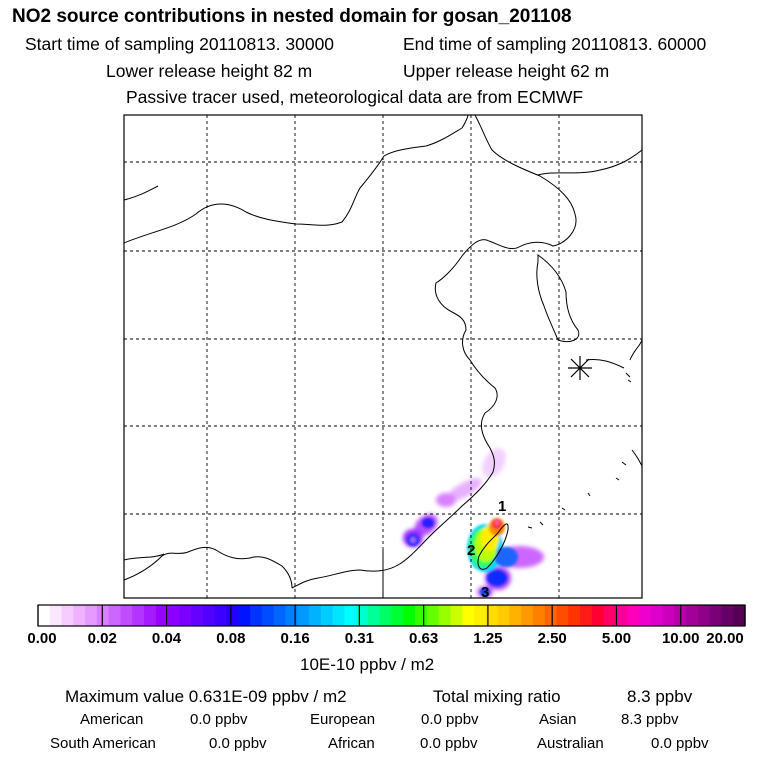 The height and width of the screenshot is (768, 768). Describe the element at coordinates (488, 638) in the screenshot. I see `colorbar-label: 1.25` at that location.